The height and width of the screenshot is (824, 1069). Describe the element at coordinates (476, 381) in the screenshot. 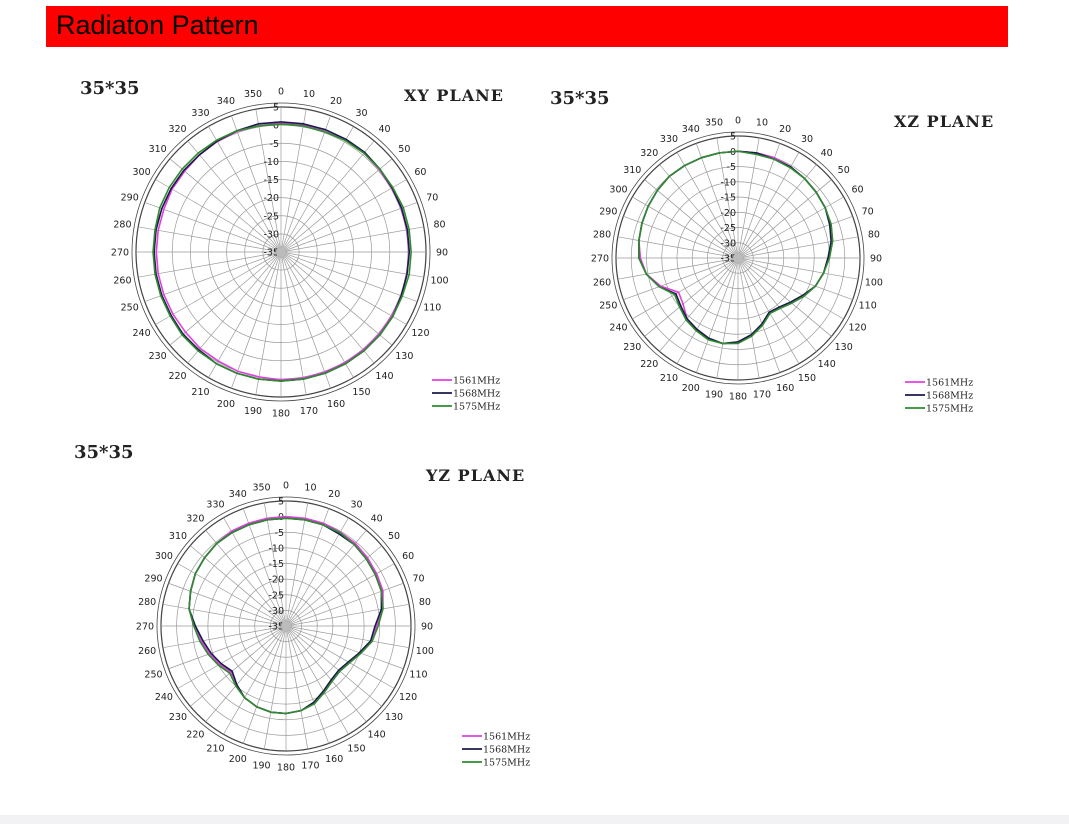

I see `xy-legend-label: 1561MHz` at that location.